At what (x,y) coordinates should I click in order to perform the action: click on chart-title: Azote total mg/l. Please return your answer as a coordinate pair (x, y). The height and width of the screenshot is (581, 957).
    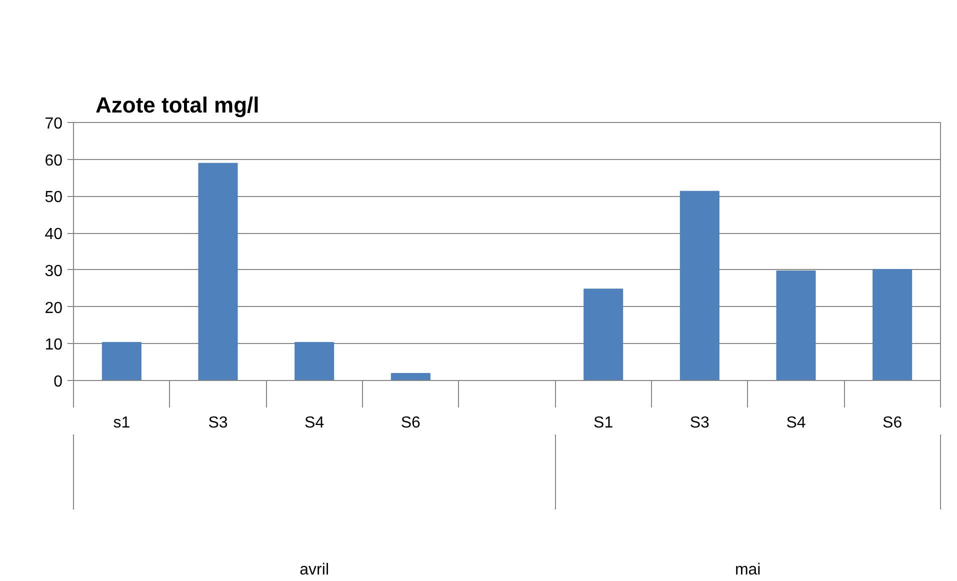
    Looking at the image, I should click on (178, 105).